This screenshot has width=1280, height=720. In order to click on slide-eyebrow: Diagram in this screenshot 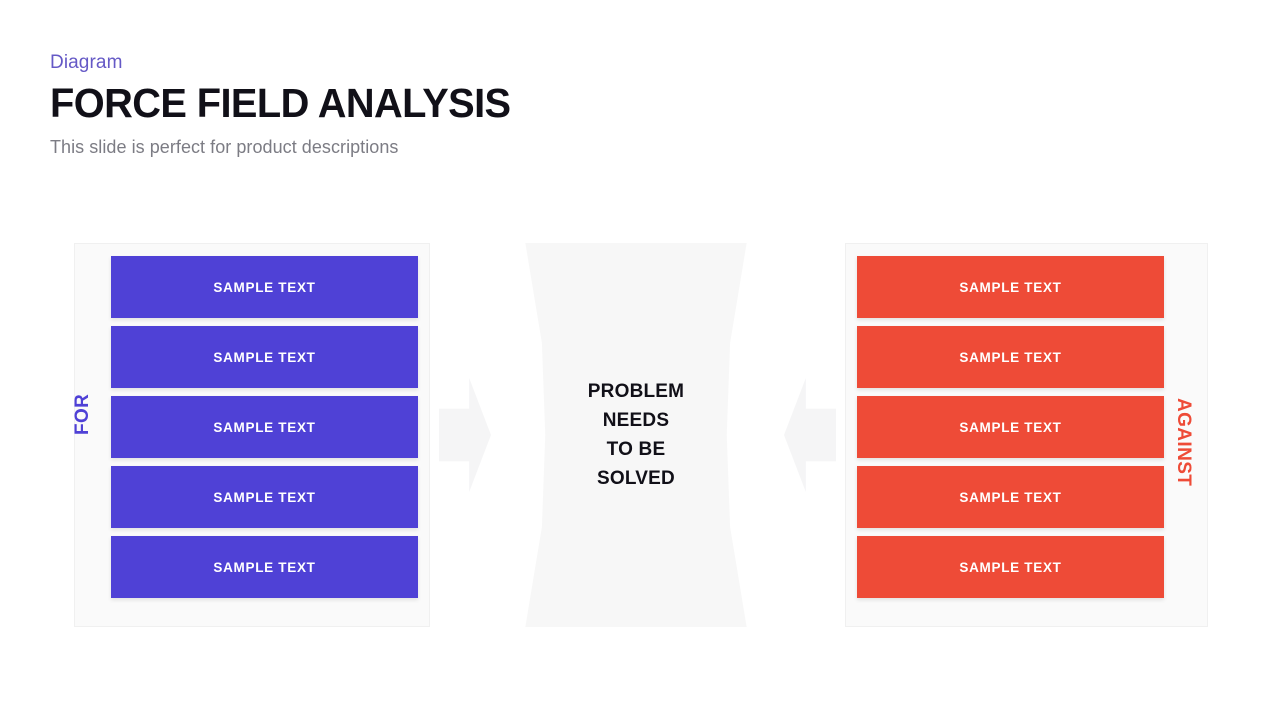, I will do `click(86, 62)`.